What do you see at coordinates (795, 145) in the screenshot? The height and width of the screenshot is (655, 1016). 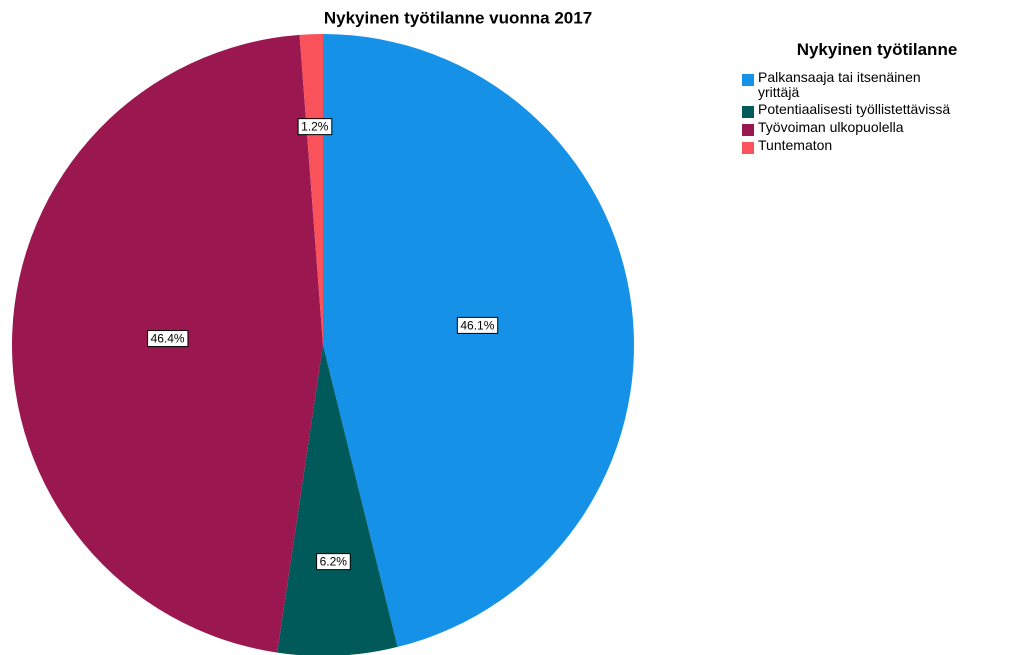 I see `legend-label: Tuntematon` at bounding box center [795, 145].